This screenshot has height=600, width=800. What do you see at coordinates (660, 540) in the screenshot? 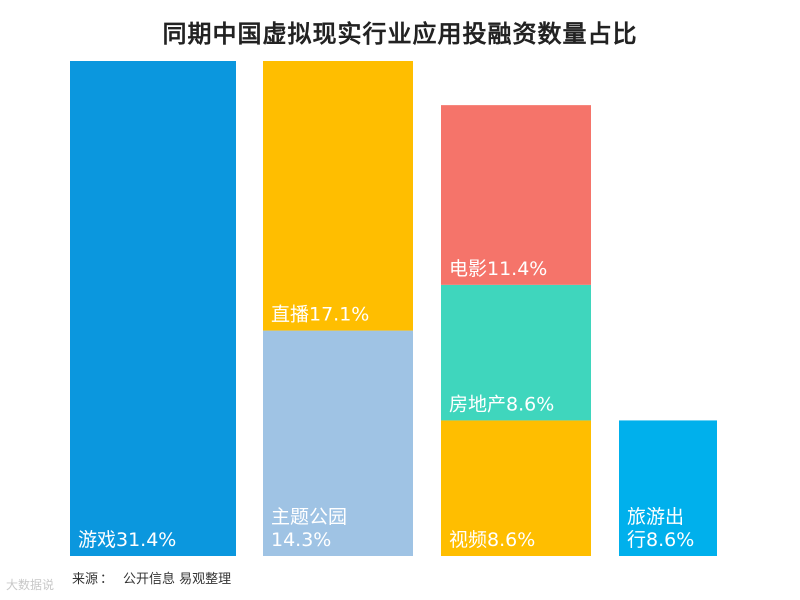
I see `data-label-3-0-1: 行8.6%` at bounding box center [660, 540].